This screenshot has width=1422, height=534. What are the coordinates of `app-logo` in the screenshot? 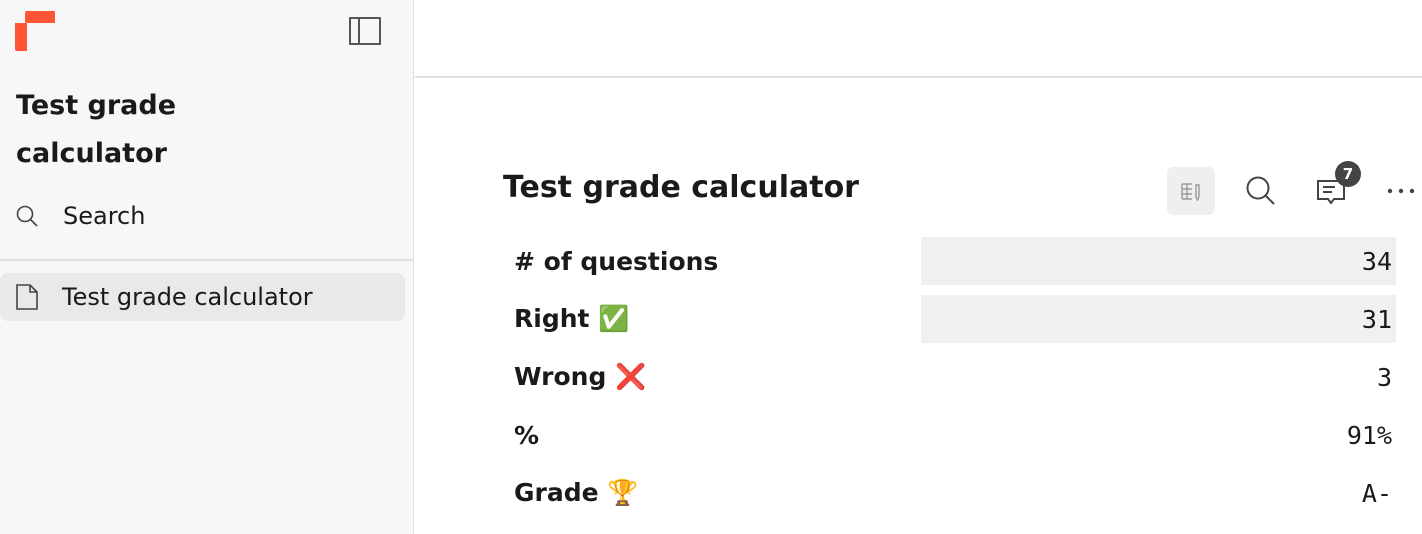 It's located at (35, 31).